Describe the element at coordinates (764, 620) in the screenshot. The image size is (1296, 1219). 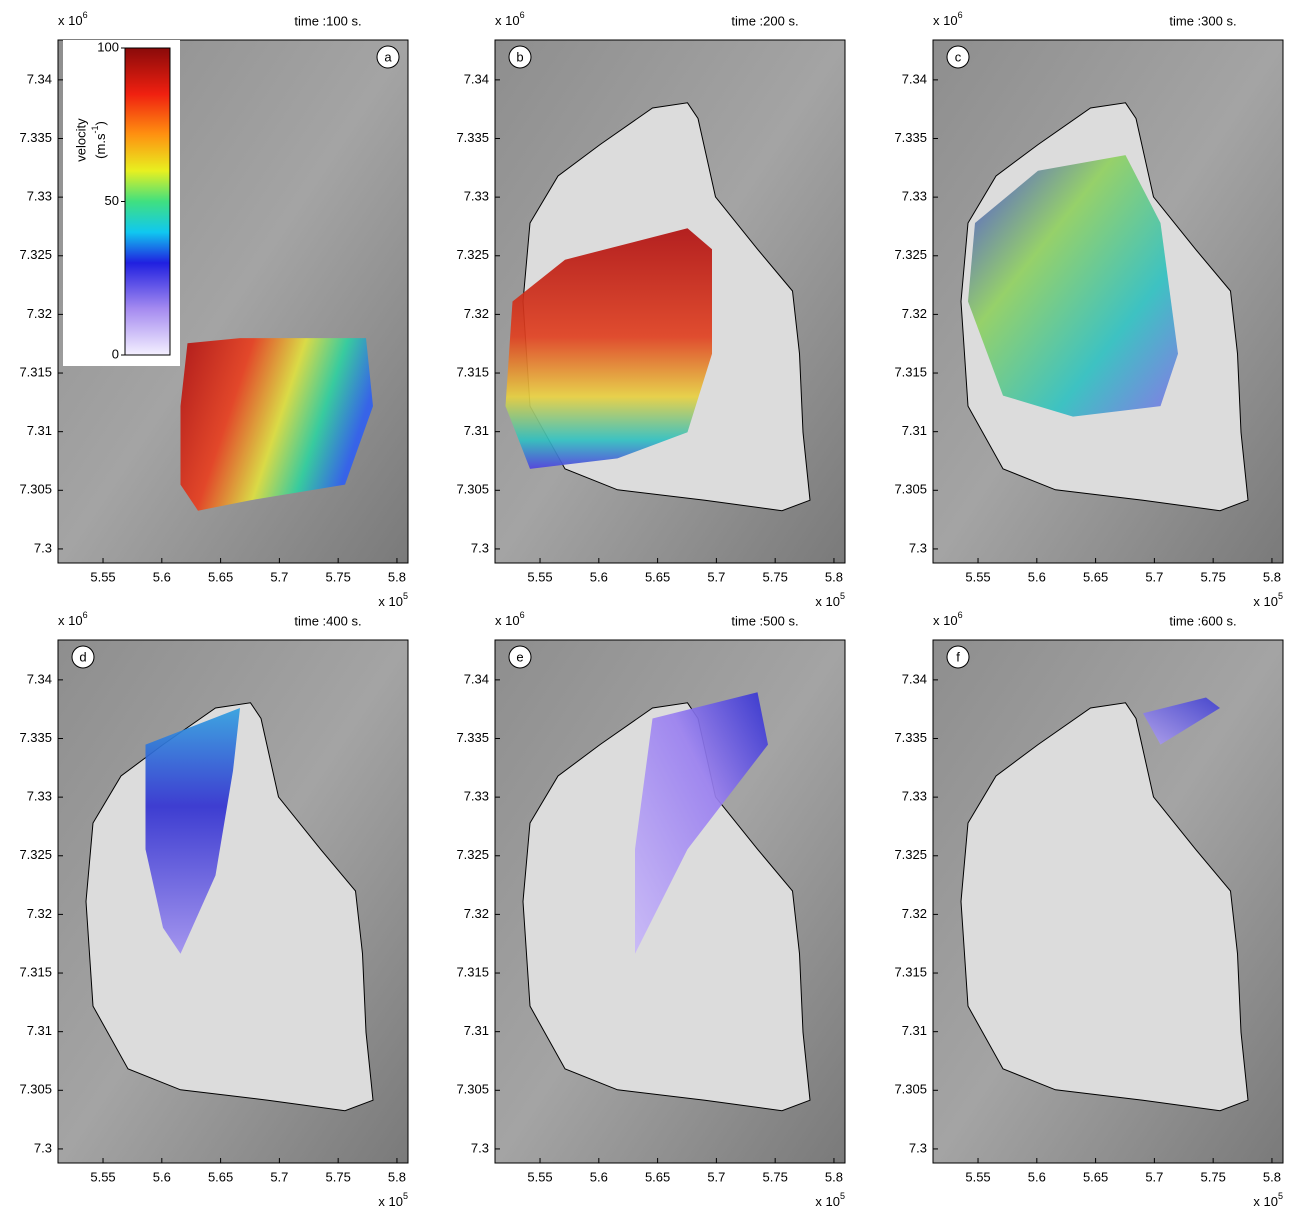
I see `panel-title: time :500 s.` at that location.